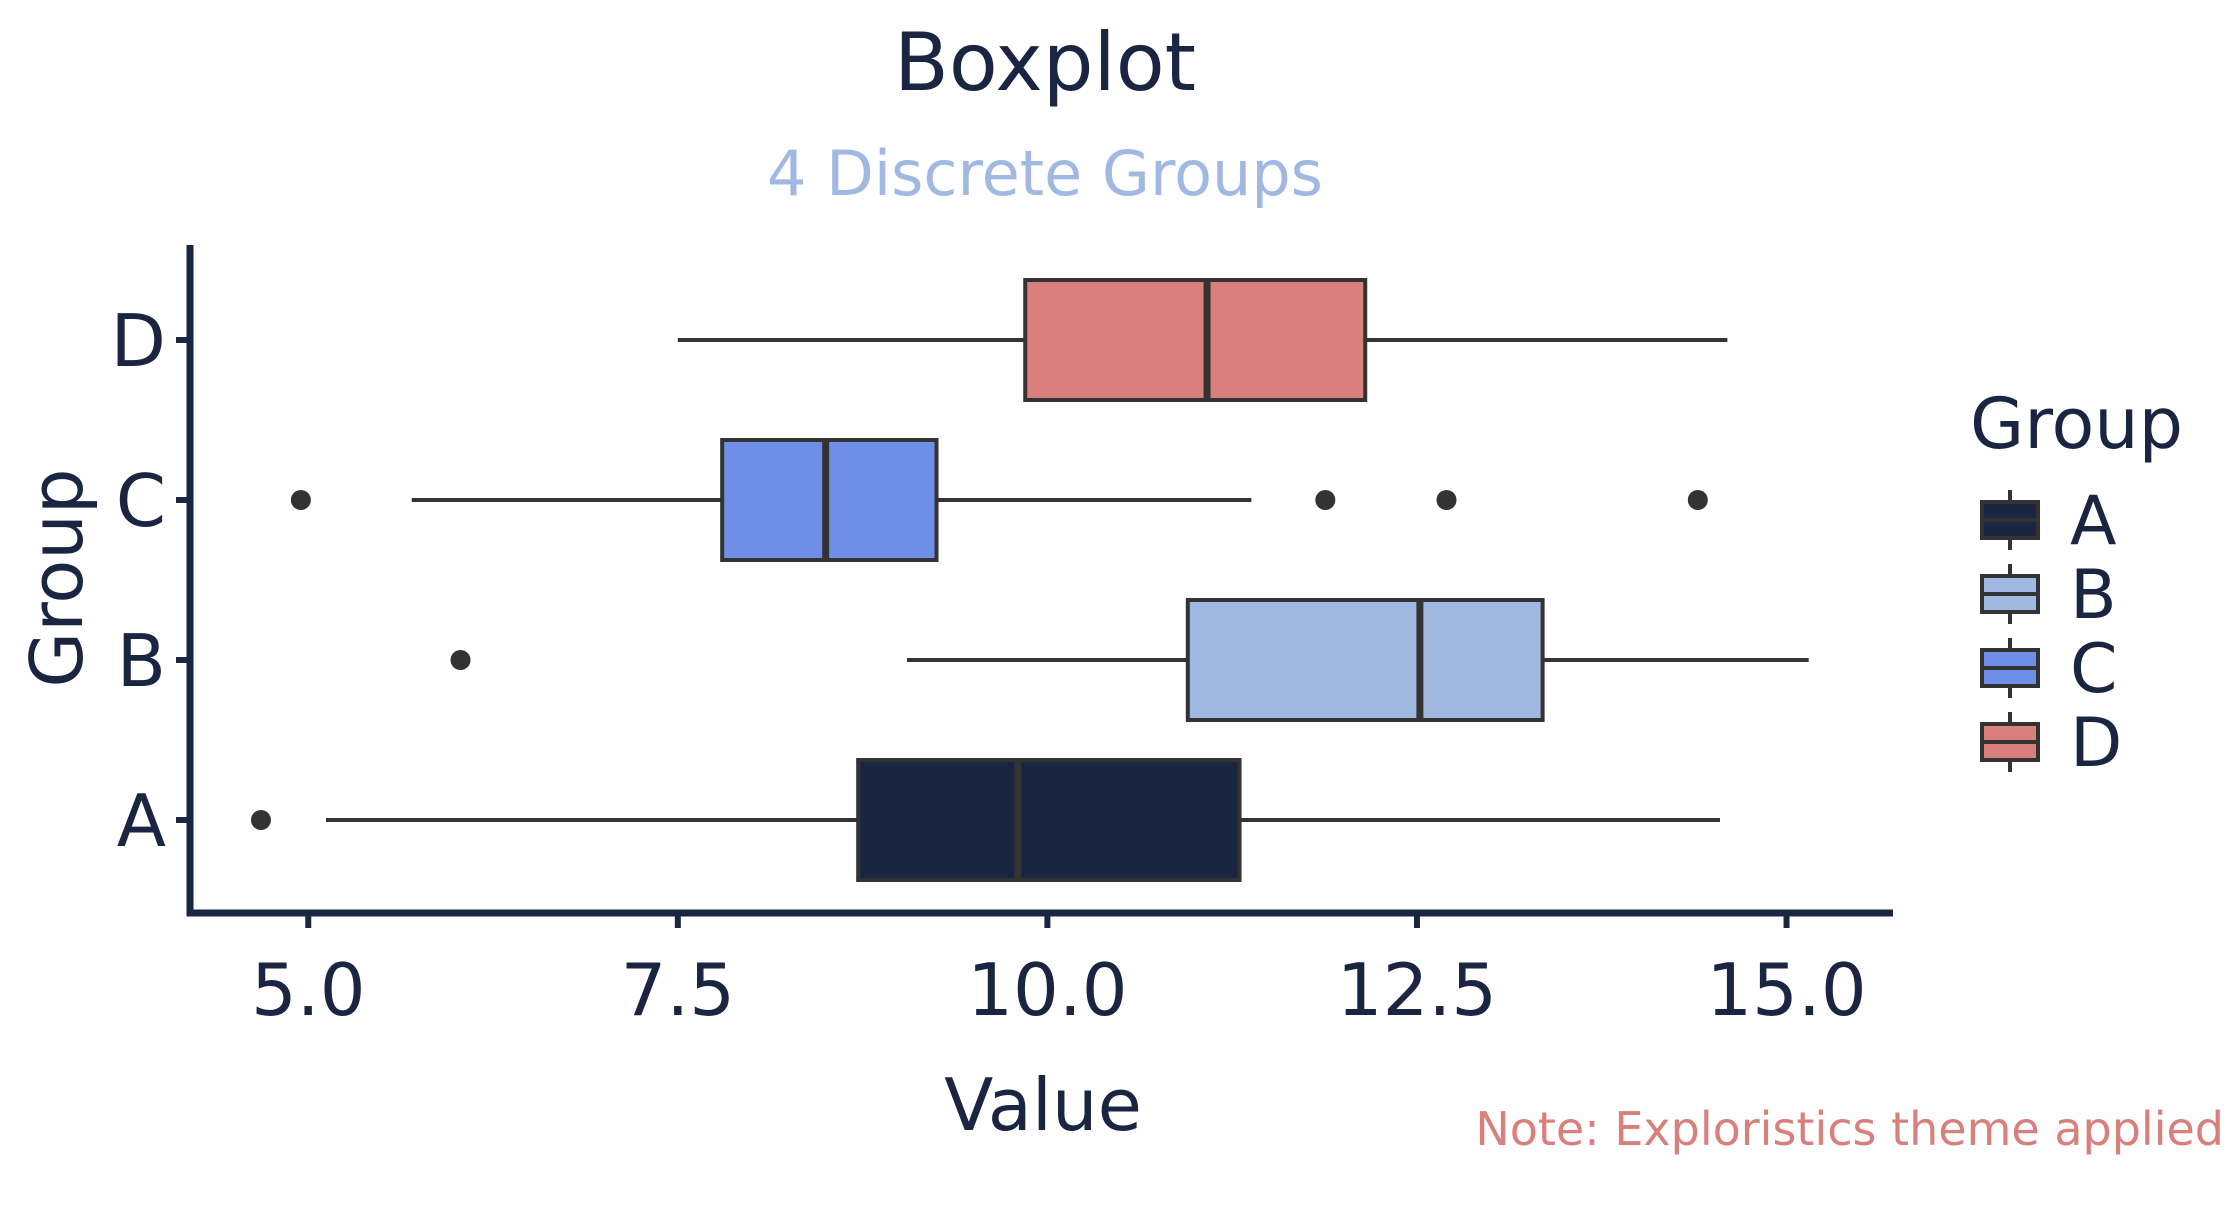 This screenshot has height=1208, width=2237. What do you see at coordinates (2093, 521) in the screenshot?
I see `legend-label: A` at bounding box center [2093, 521].